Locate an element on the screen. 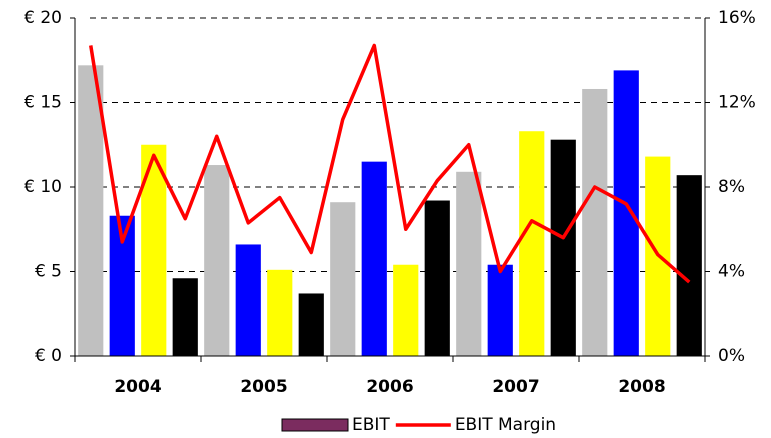 The width and height of the screenshot is (771, 438). x-tick-label: 2008 is located at coordinates (641, 387).